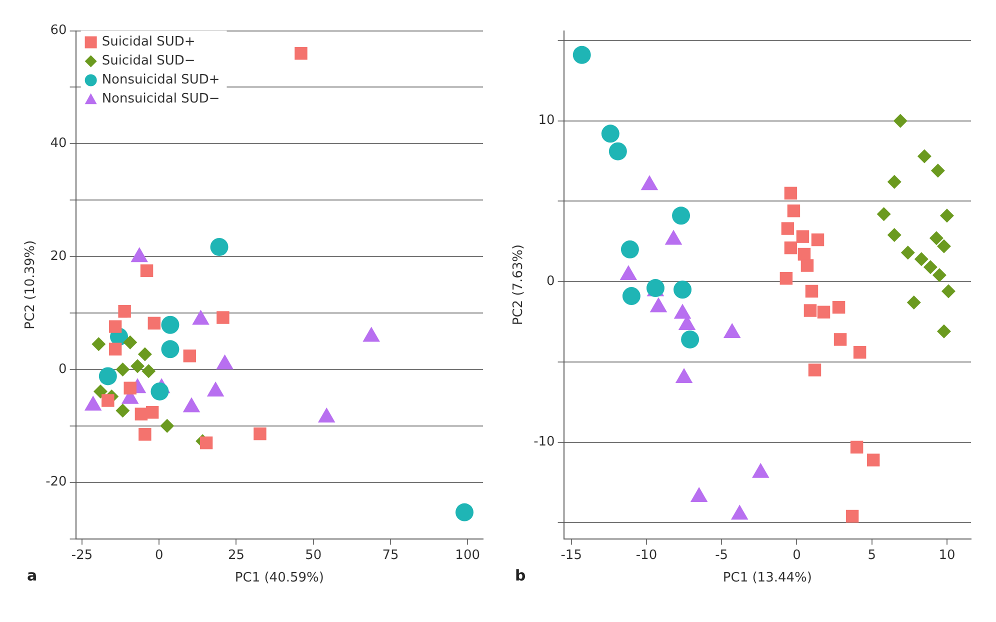 The height and width of the screenshot is (622, 996). Describe the element at coordinates (947, 555) in the screenshot. I see `x-tick-label: 10` at that location.